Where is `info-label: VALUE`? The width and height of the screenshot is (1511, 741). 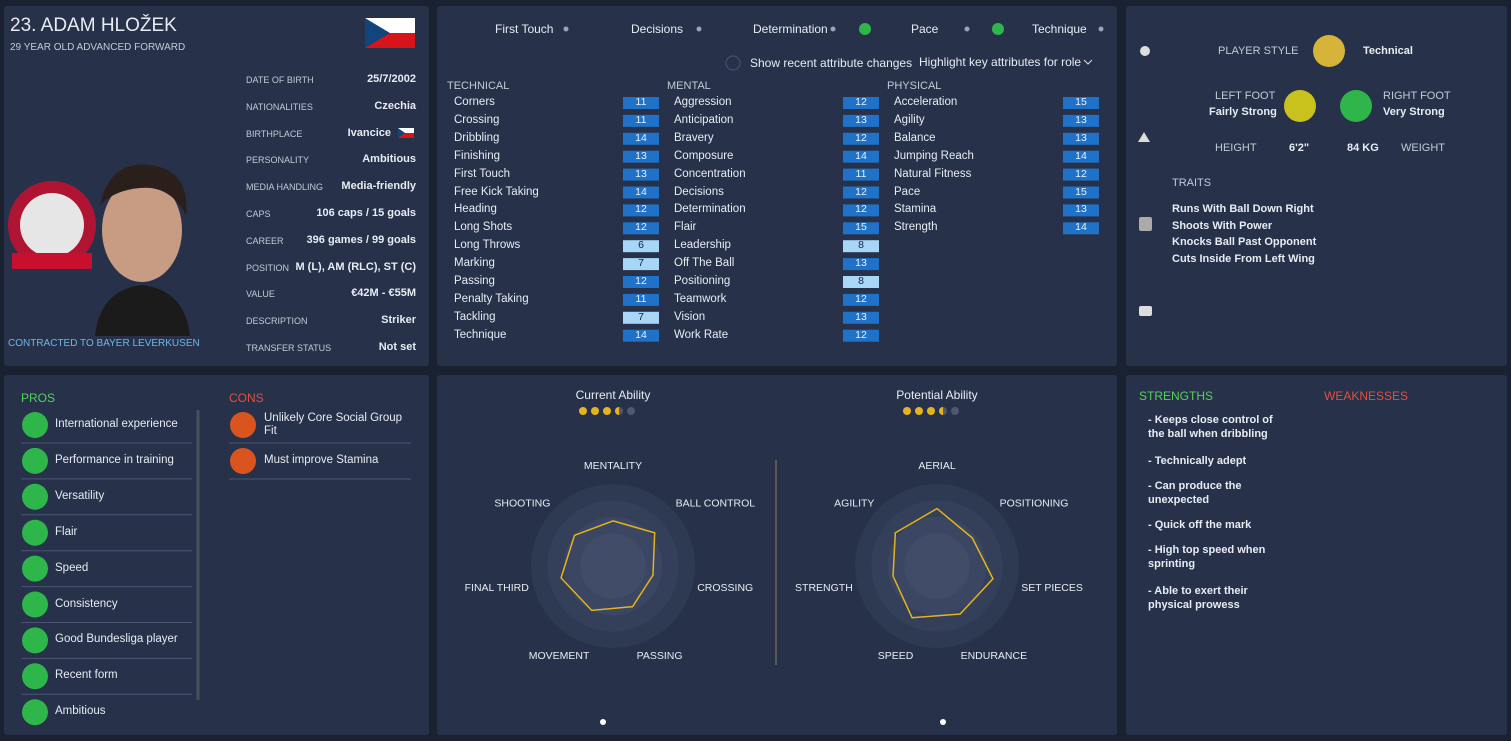
info-label: VALUE is located at coordinates (260, 294).